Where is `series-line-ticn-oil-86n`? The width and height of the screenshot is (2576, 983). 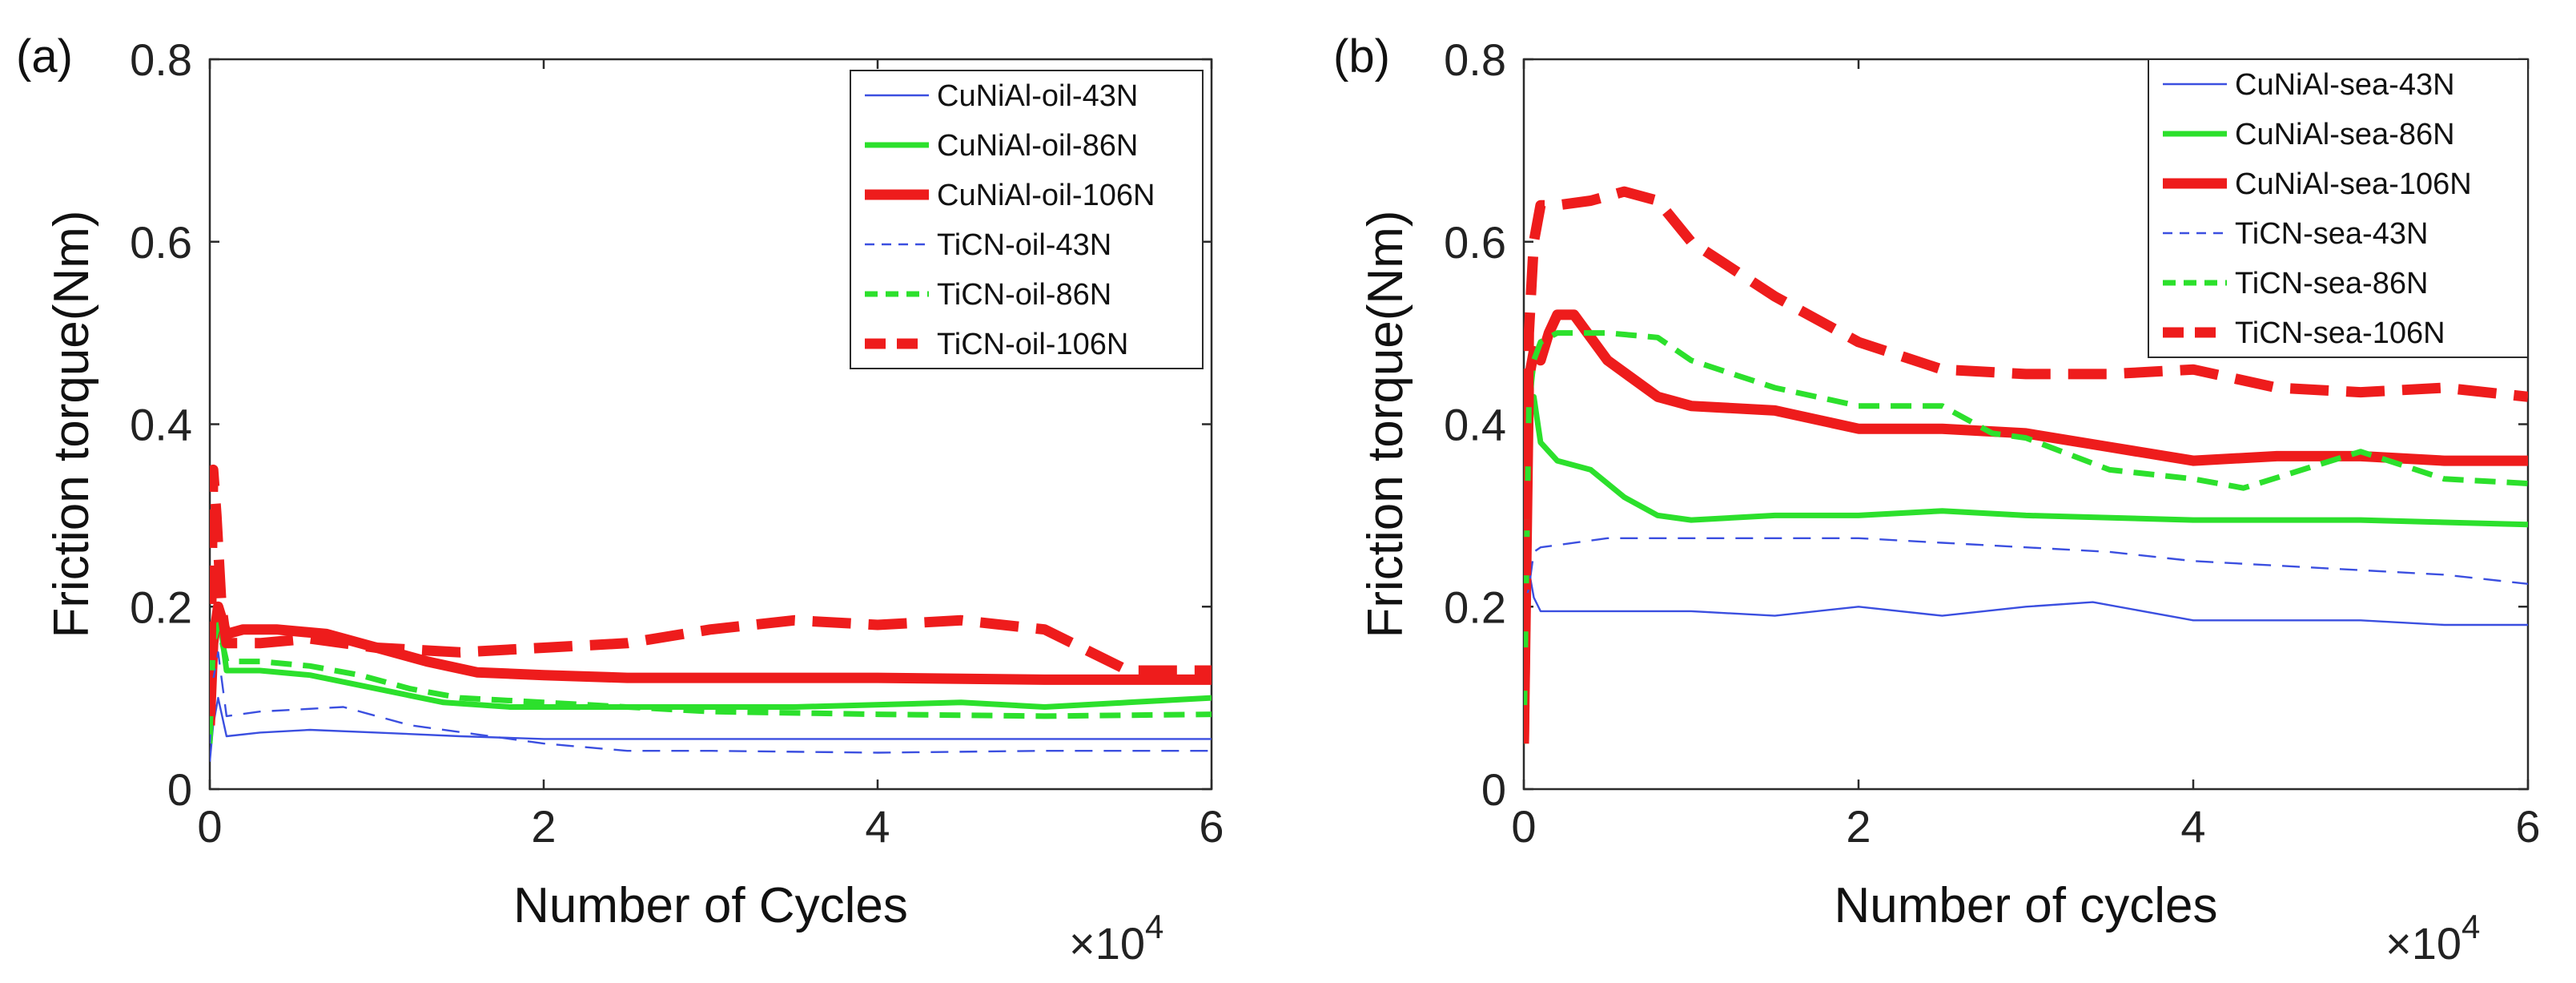 series-line-ticn-oil-86n is located at coordinates (711, 678).